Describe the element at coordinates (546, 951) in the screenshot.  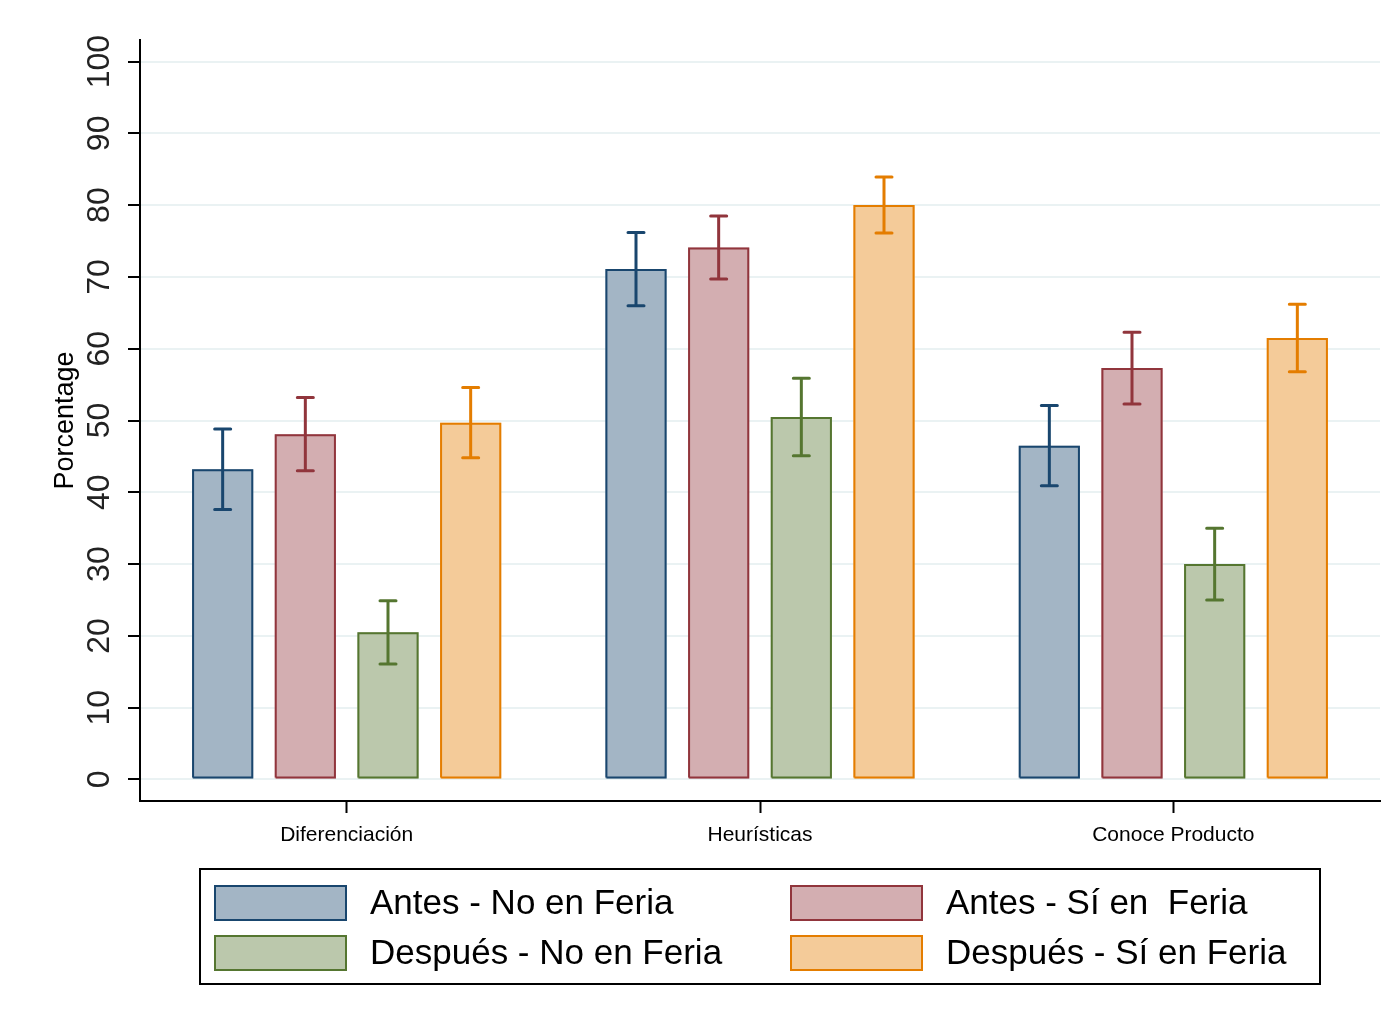
I see `legend-label: Después - No en Feria` at that location.